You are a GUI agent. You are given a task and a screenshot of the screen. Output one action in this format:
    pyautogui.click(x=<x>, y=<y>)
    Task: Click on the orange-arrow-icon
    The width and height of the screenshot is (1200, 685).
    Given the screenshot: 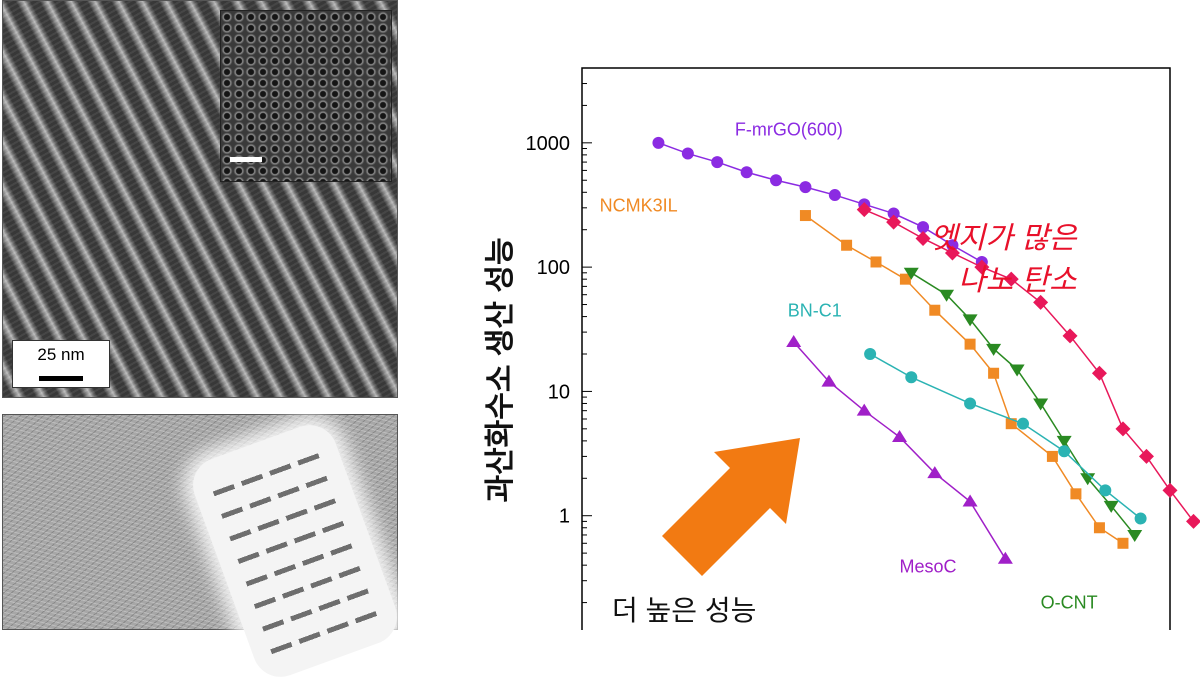 What is the action you would take?
    pyautogui.click(x=731, y=507)
    